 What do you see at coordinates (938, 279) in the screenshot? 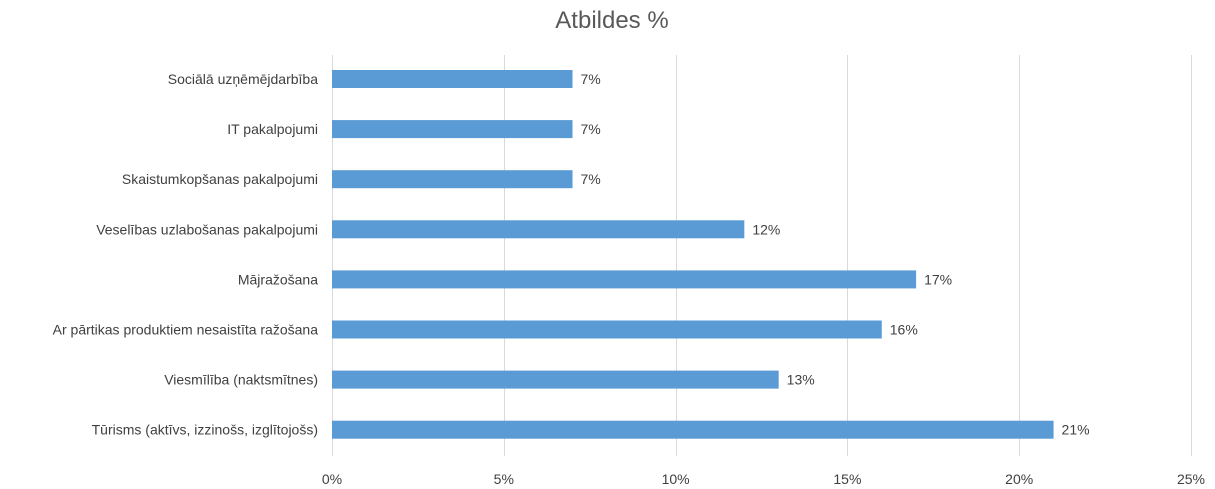
I see `data-label: 17%` at bounding box center [938, 279].